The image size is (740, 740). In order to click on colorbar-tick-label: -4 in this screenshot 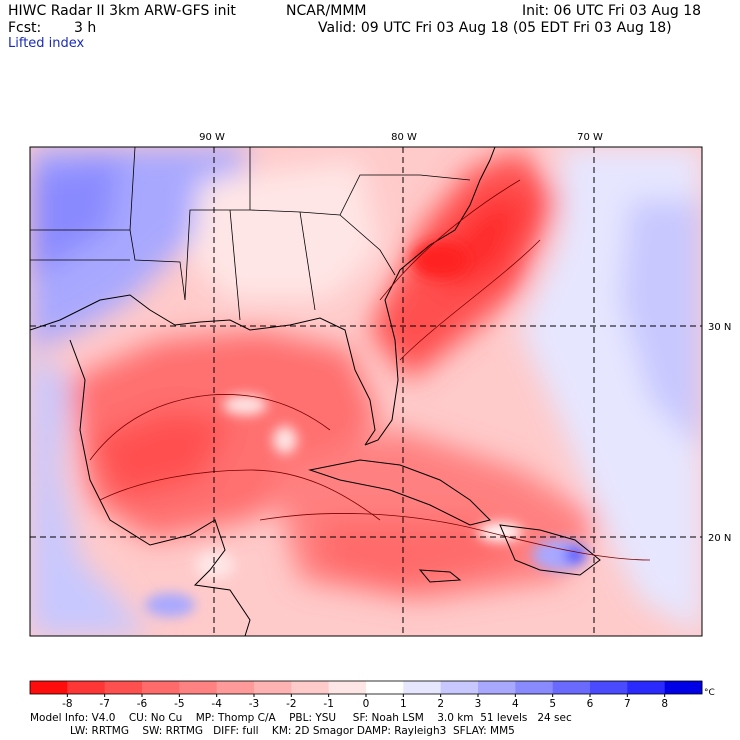, I will do `click(216, 704)`.